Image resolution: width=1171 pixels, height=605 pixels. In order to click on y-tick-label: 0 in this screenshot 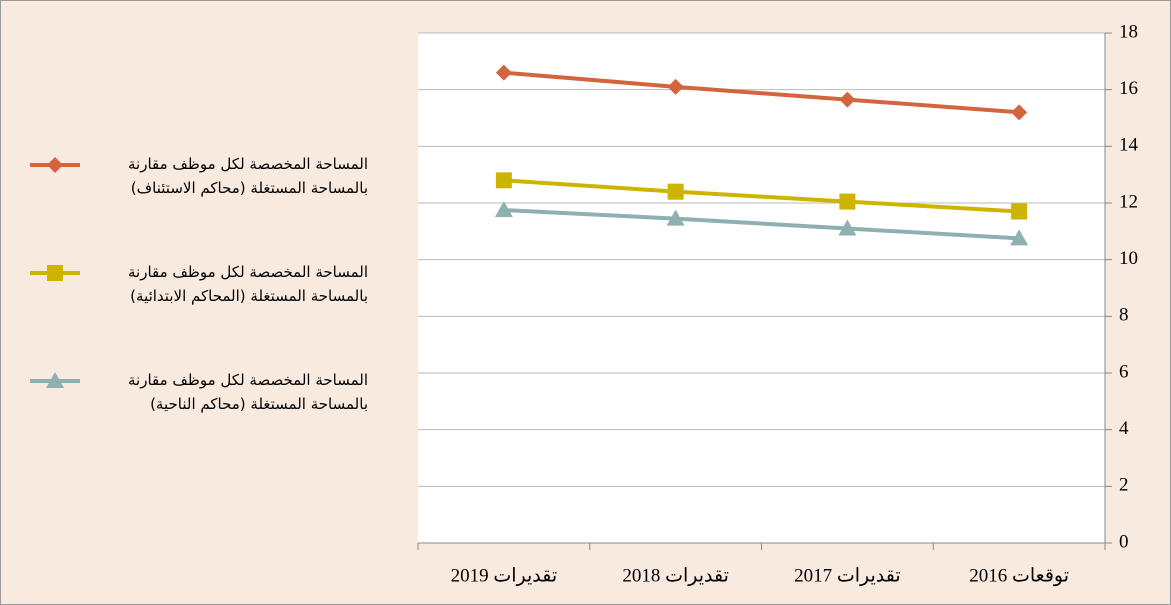, I will do `click(1124, 541)`.